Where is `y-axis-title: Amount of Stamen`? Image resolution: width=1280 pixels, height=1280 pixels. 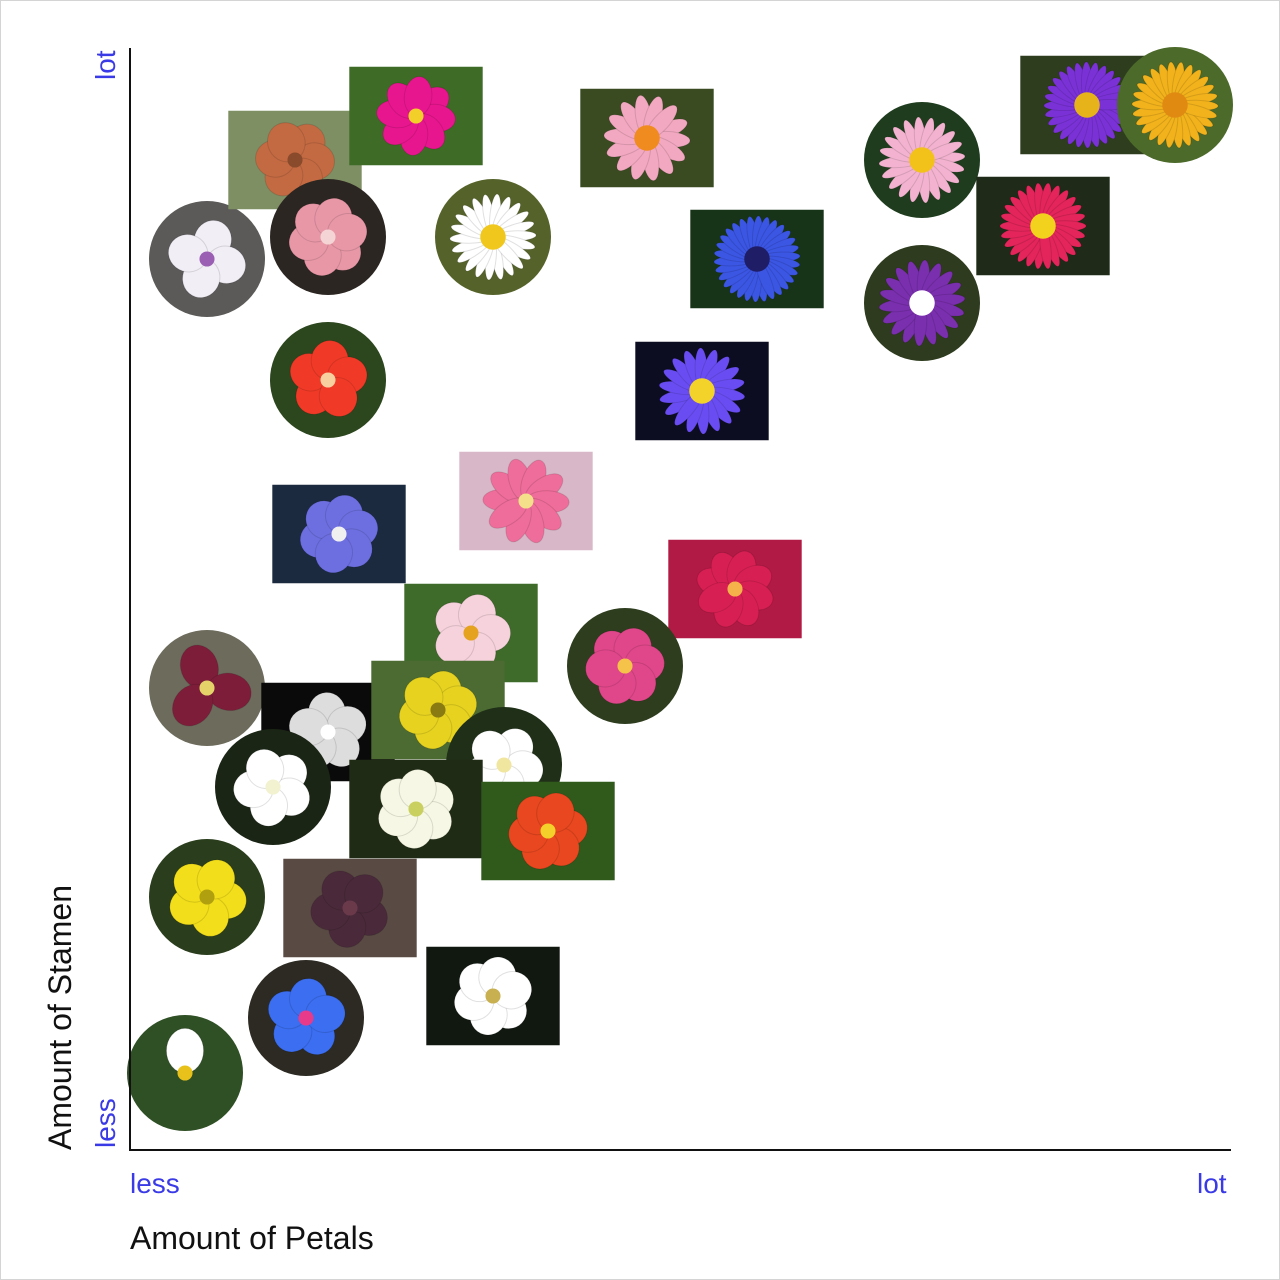
y-axis-title: Amount of Stamen is located at coordinates (60, 1017).